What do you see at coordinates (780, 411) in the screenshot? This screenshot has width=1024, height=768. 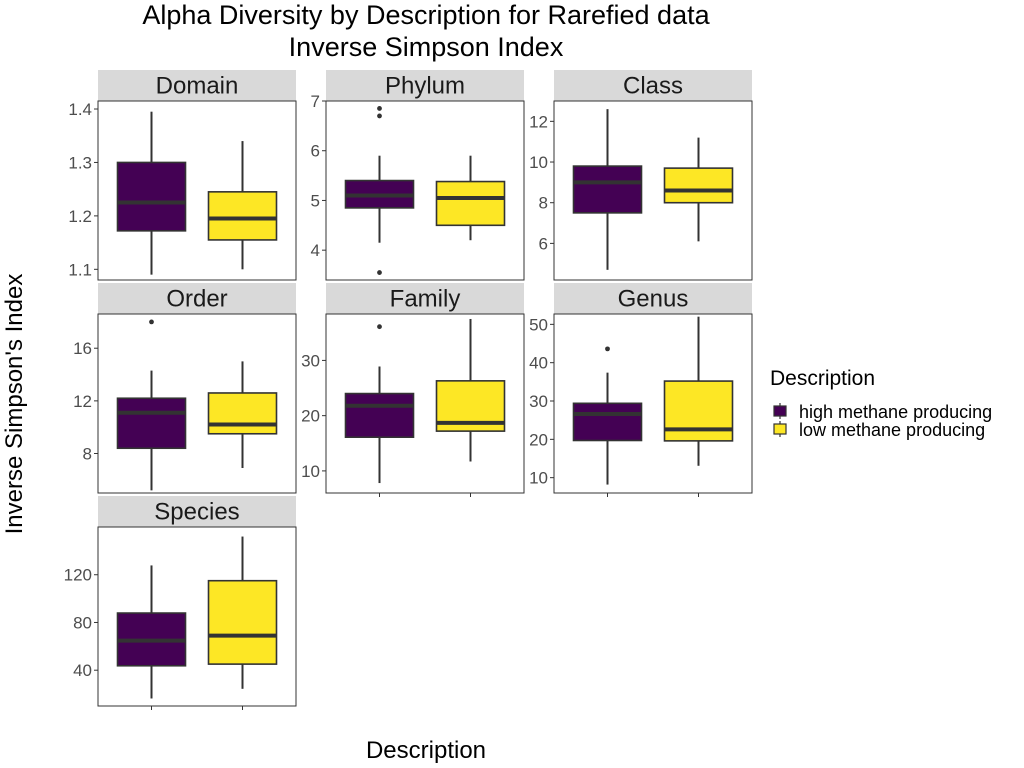 I see `legend-key-high` at bounding box center [780, 411].